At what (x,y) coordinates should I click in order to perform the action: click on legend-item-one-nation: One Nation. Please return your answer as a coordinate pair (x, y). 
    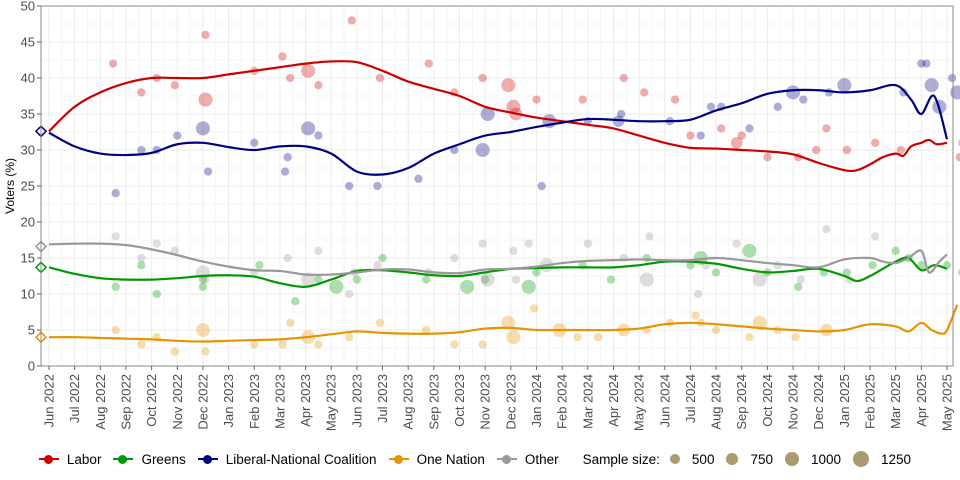
    Looking at the image, I should click on (436, 459).